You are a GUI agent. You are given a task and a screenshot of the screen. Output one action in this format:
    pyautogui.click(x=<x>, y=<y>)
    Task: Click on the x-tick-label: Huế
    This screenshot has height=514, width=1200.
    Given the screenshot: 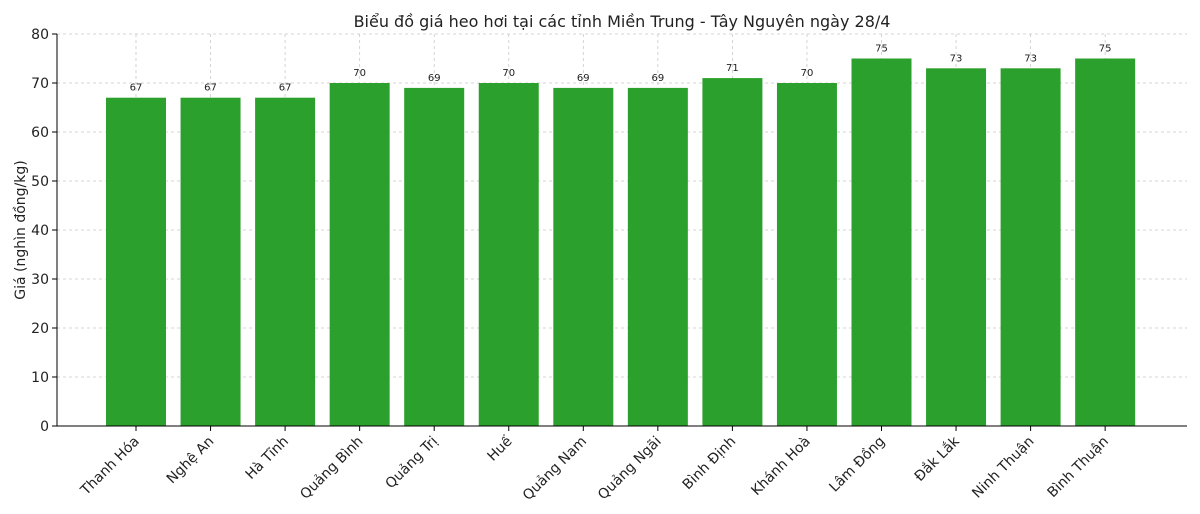 What is the action you would take?
    pyautogui.click(x=500, y=449)
    